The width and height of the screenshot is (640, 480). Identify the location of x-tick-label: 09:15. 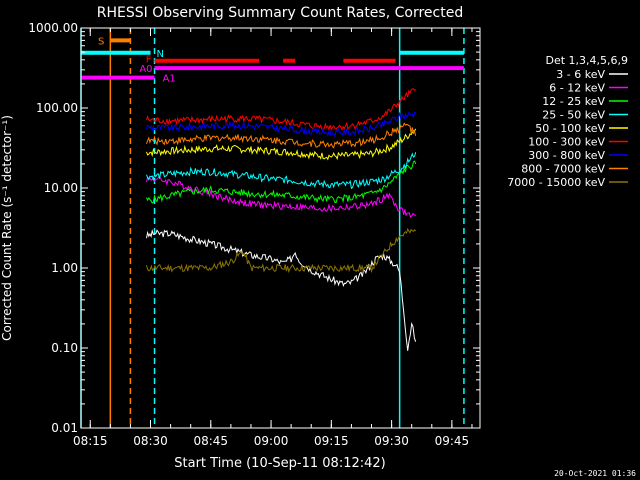
(331, 441).